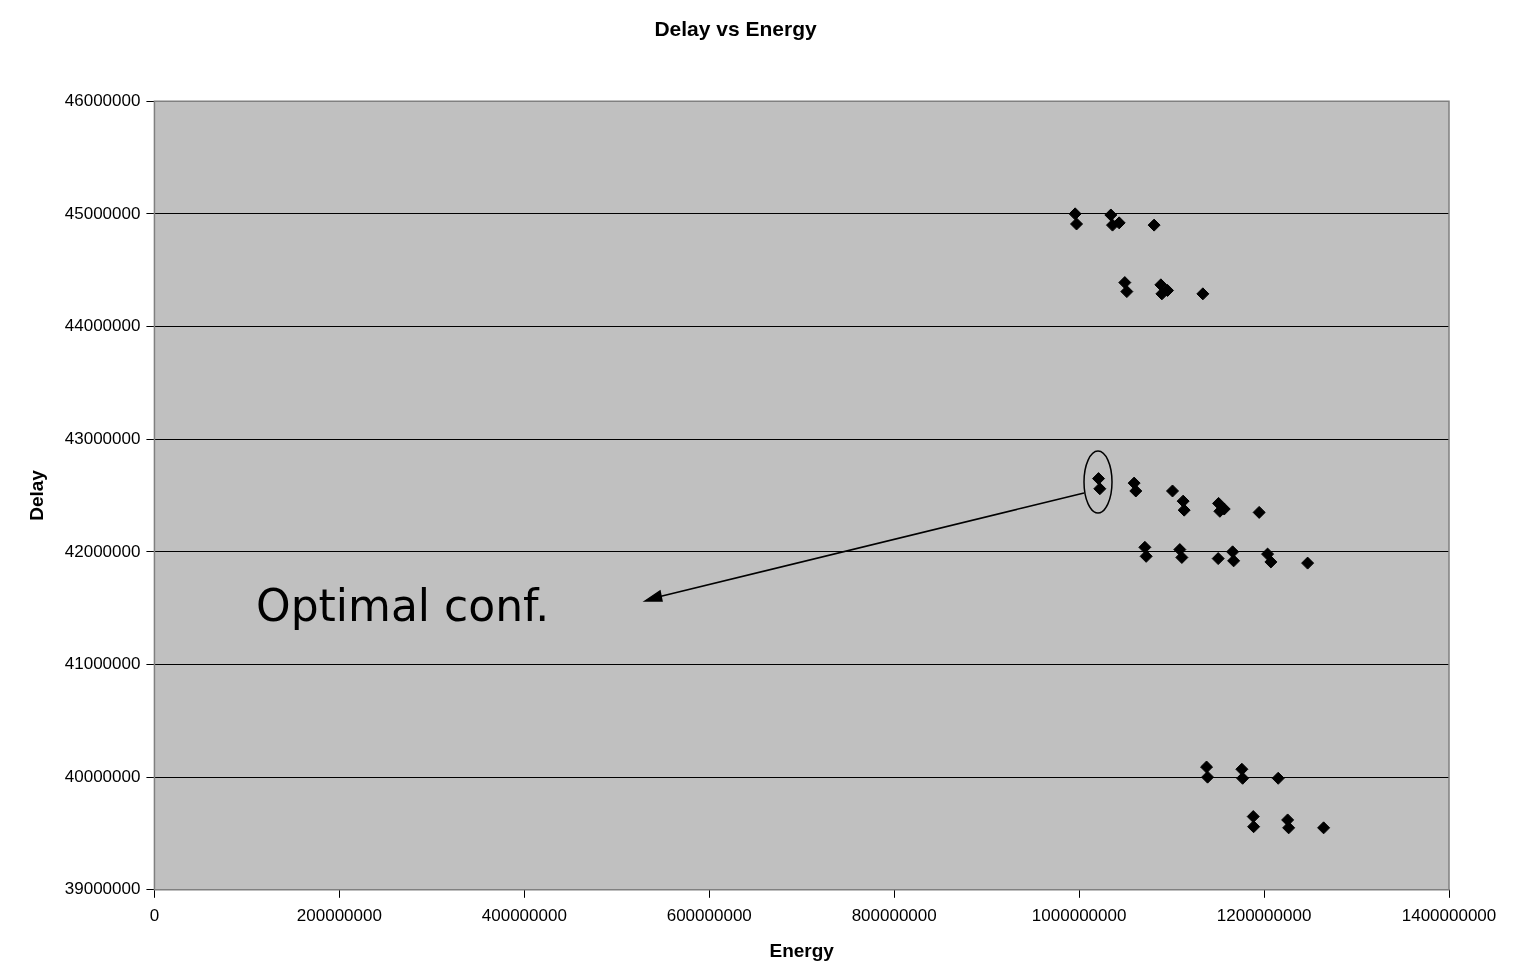  What do you see at coordinates (102, 326) in the screenshot?
I see `y-tick-label: 44000000` at bounding box center [102, 326].